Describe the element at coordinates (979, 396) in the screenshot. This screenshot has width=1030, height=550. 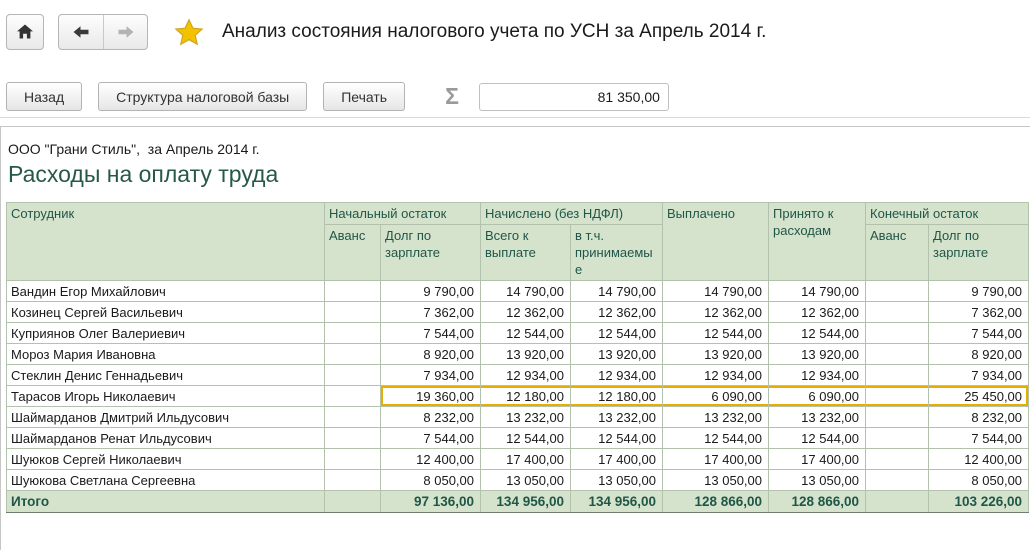
I see `cell-salary-debt-closing: 25 450,00` at that location.